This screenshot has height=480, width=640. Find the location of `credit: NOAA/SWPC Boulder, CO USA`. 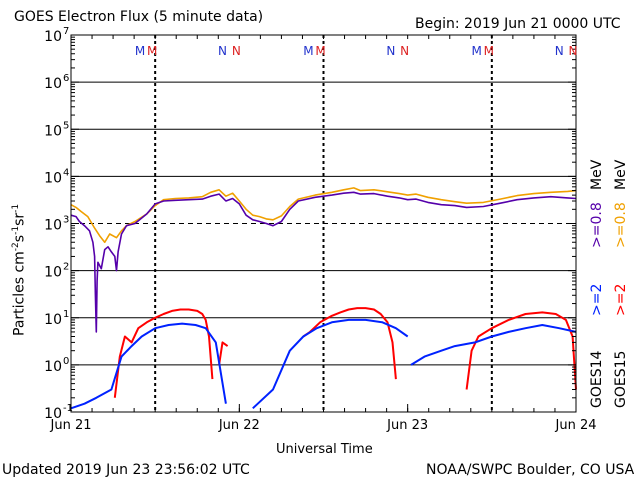

credit: NOAA/SWPC Boulder, CO USA is located at coordinates (530, 470).